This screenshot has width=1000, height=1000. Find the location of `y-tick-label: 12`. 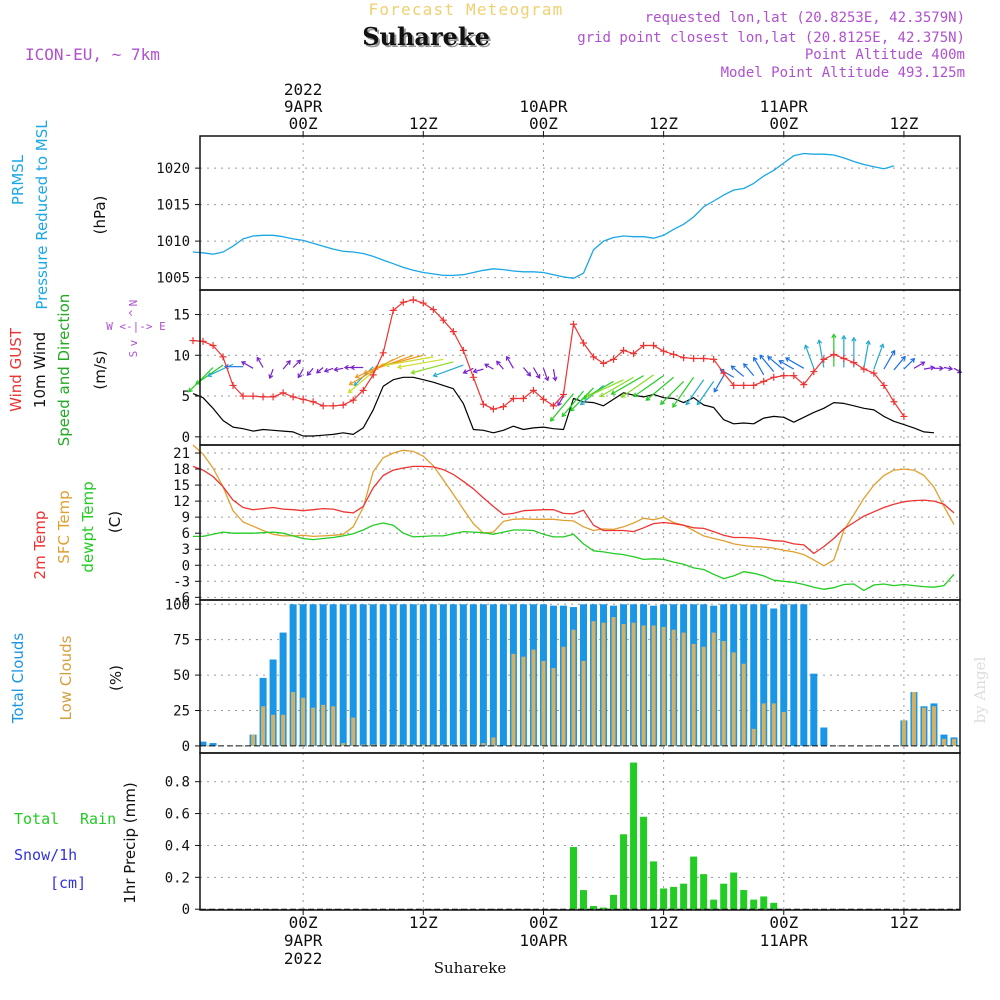

y-tick-label: 12 is located at coordinates (181, 502).